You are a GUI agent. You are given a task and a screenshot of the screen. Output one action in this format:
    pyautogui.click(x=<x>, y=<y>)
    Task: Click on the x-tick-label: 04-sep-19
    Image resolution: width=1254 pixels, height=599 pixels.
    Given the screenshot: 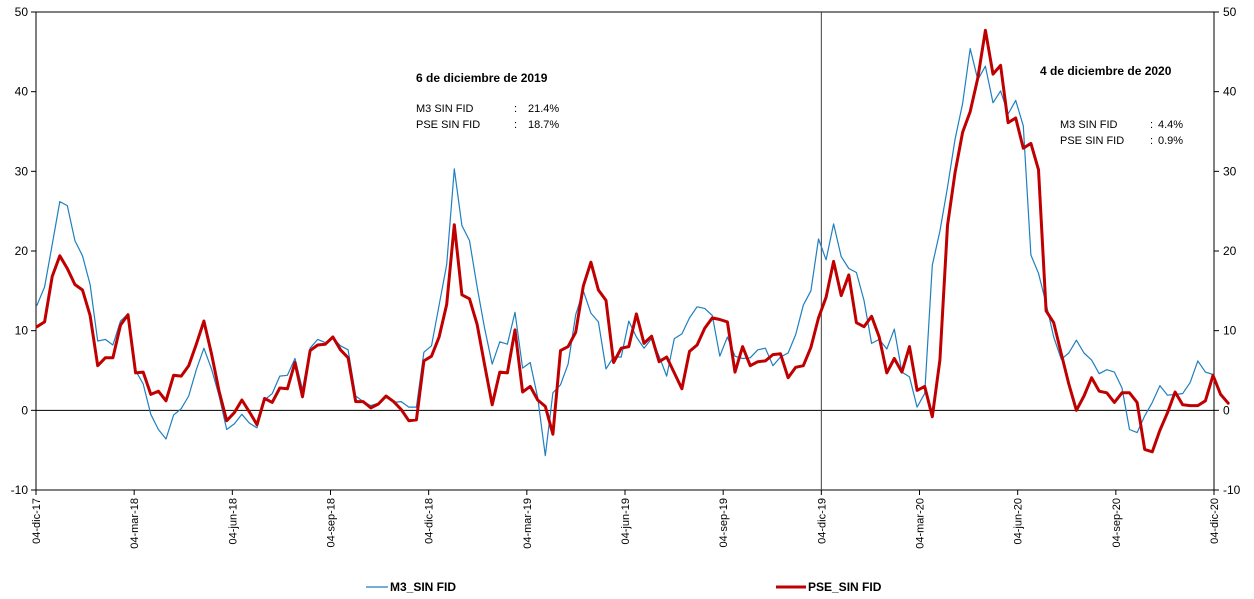 What is the action you would take?
    pyautogui.click(x=724, y=523)
    